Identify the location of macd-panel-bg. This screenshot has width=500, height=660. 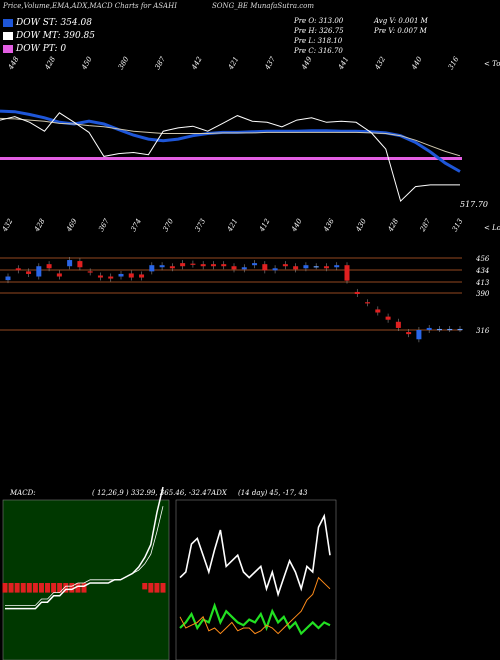
(86, 579).